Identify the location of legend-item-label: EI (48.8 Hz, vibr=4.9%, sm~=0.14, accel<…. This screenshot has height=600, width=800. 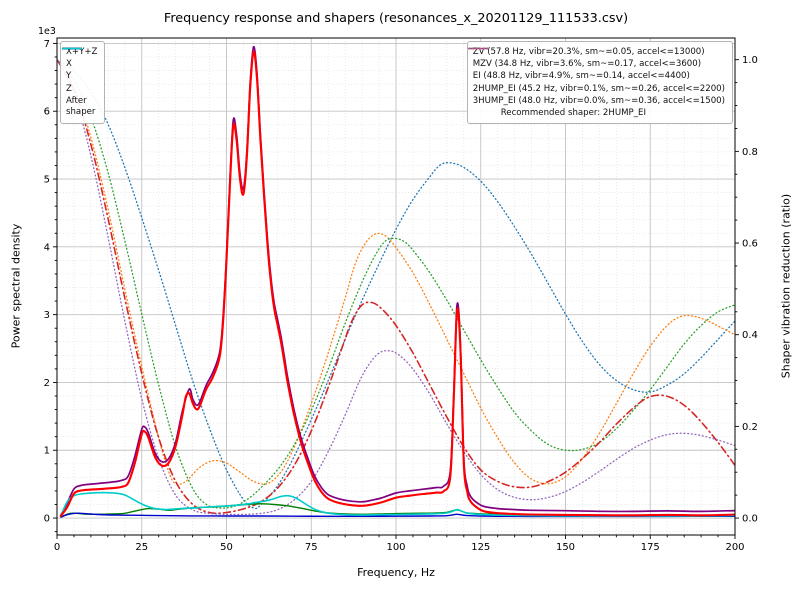
(581, 76).